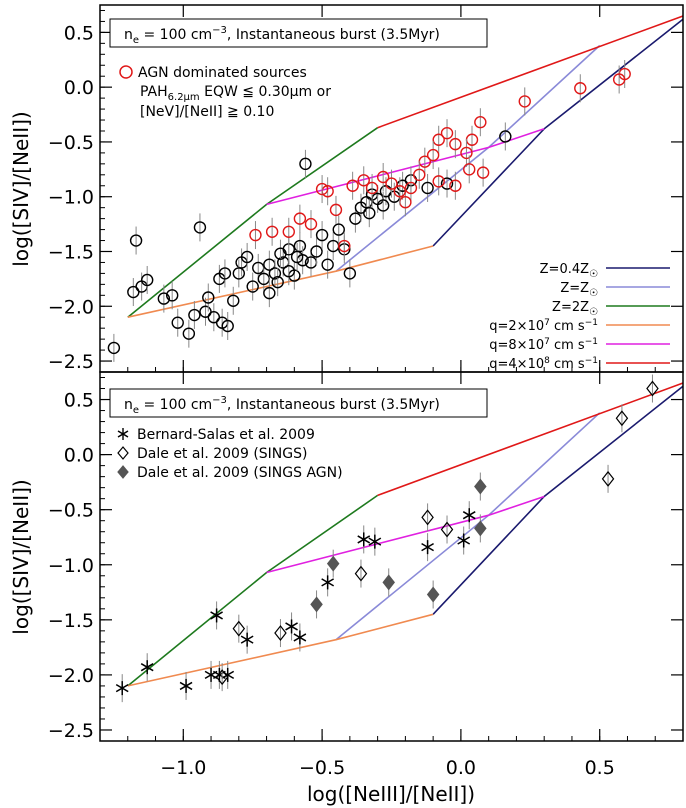 This screenshot has width=686, height=808. Describe the element at coordinates (183, 768) in the screenshot. I see `x-tick-label: −1.0` at that location.